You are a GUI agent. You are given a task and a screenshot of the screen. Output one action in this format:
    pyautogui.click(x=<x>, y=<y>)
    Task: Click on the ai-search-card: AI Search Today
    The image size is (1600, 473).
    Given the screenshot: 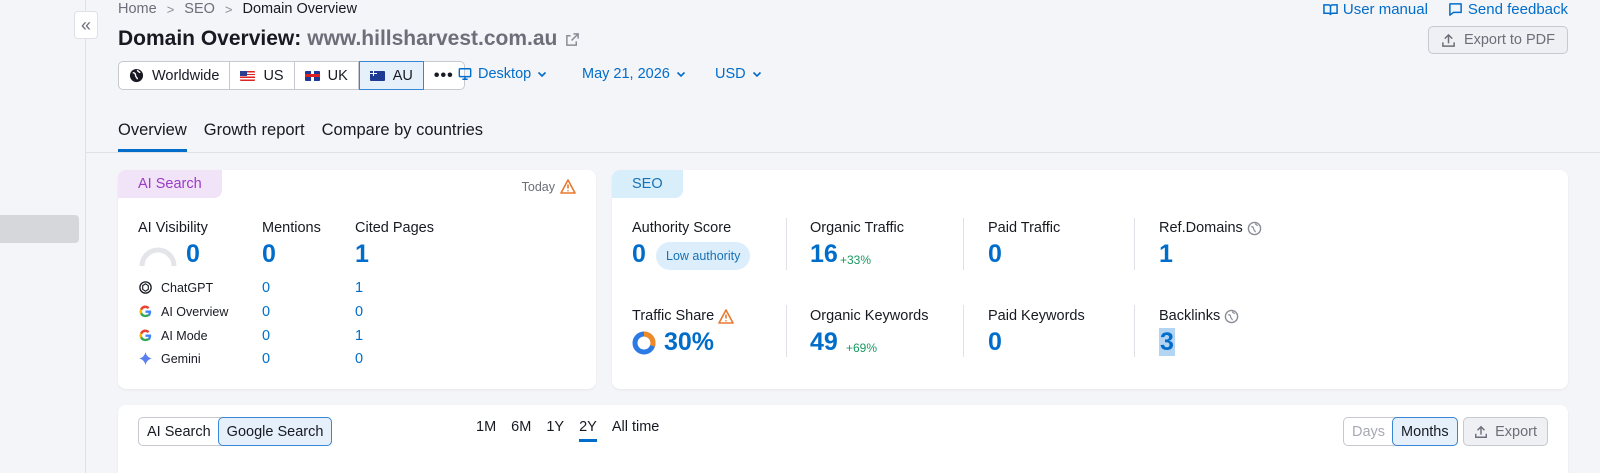 What is the action you would take?
    pyautogui.click(x=357, y=279)
    